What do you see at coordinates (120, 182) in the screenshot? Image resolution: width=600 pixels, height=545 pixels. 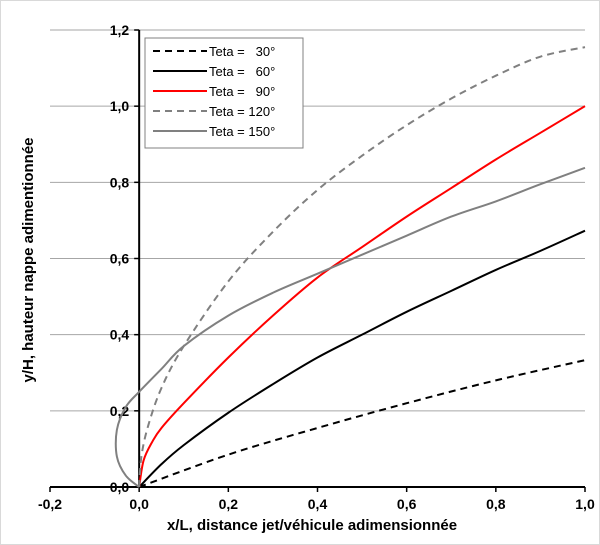 I see `y-tick-label: 0,8` at bounding box center [120, 182].